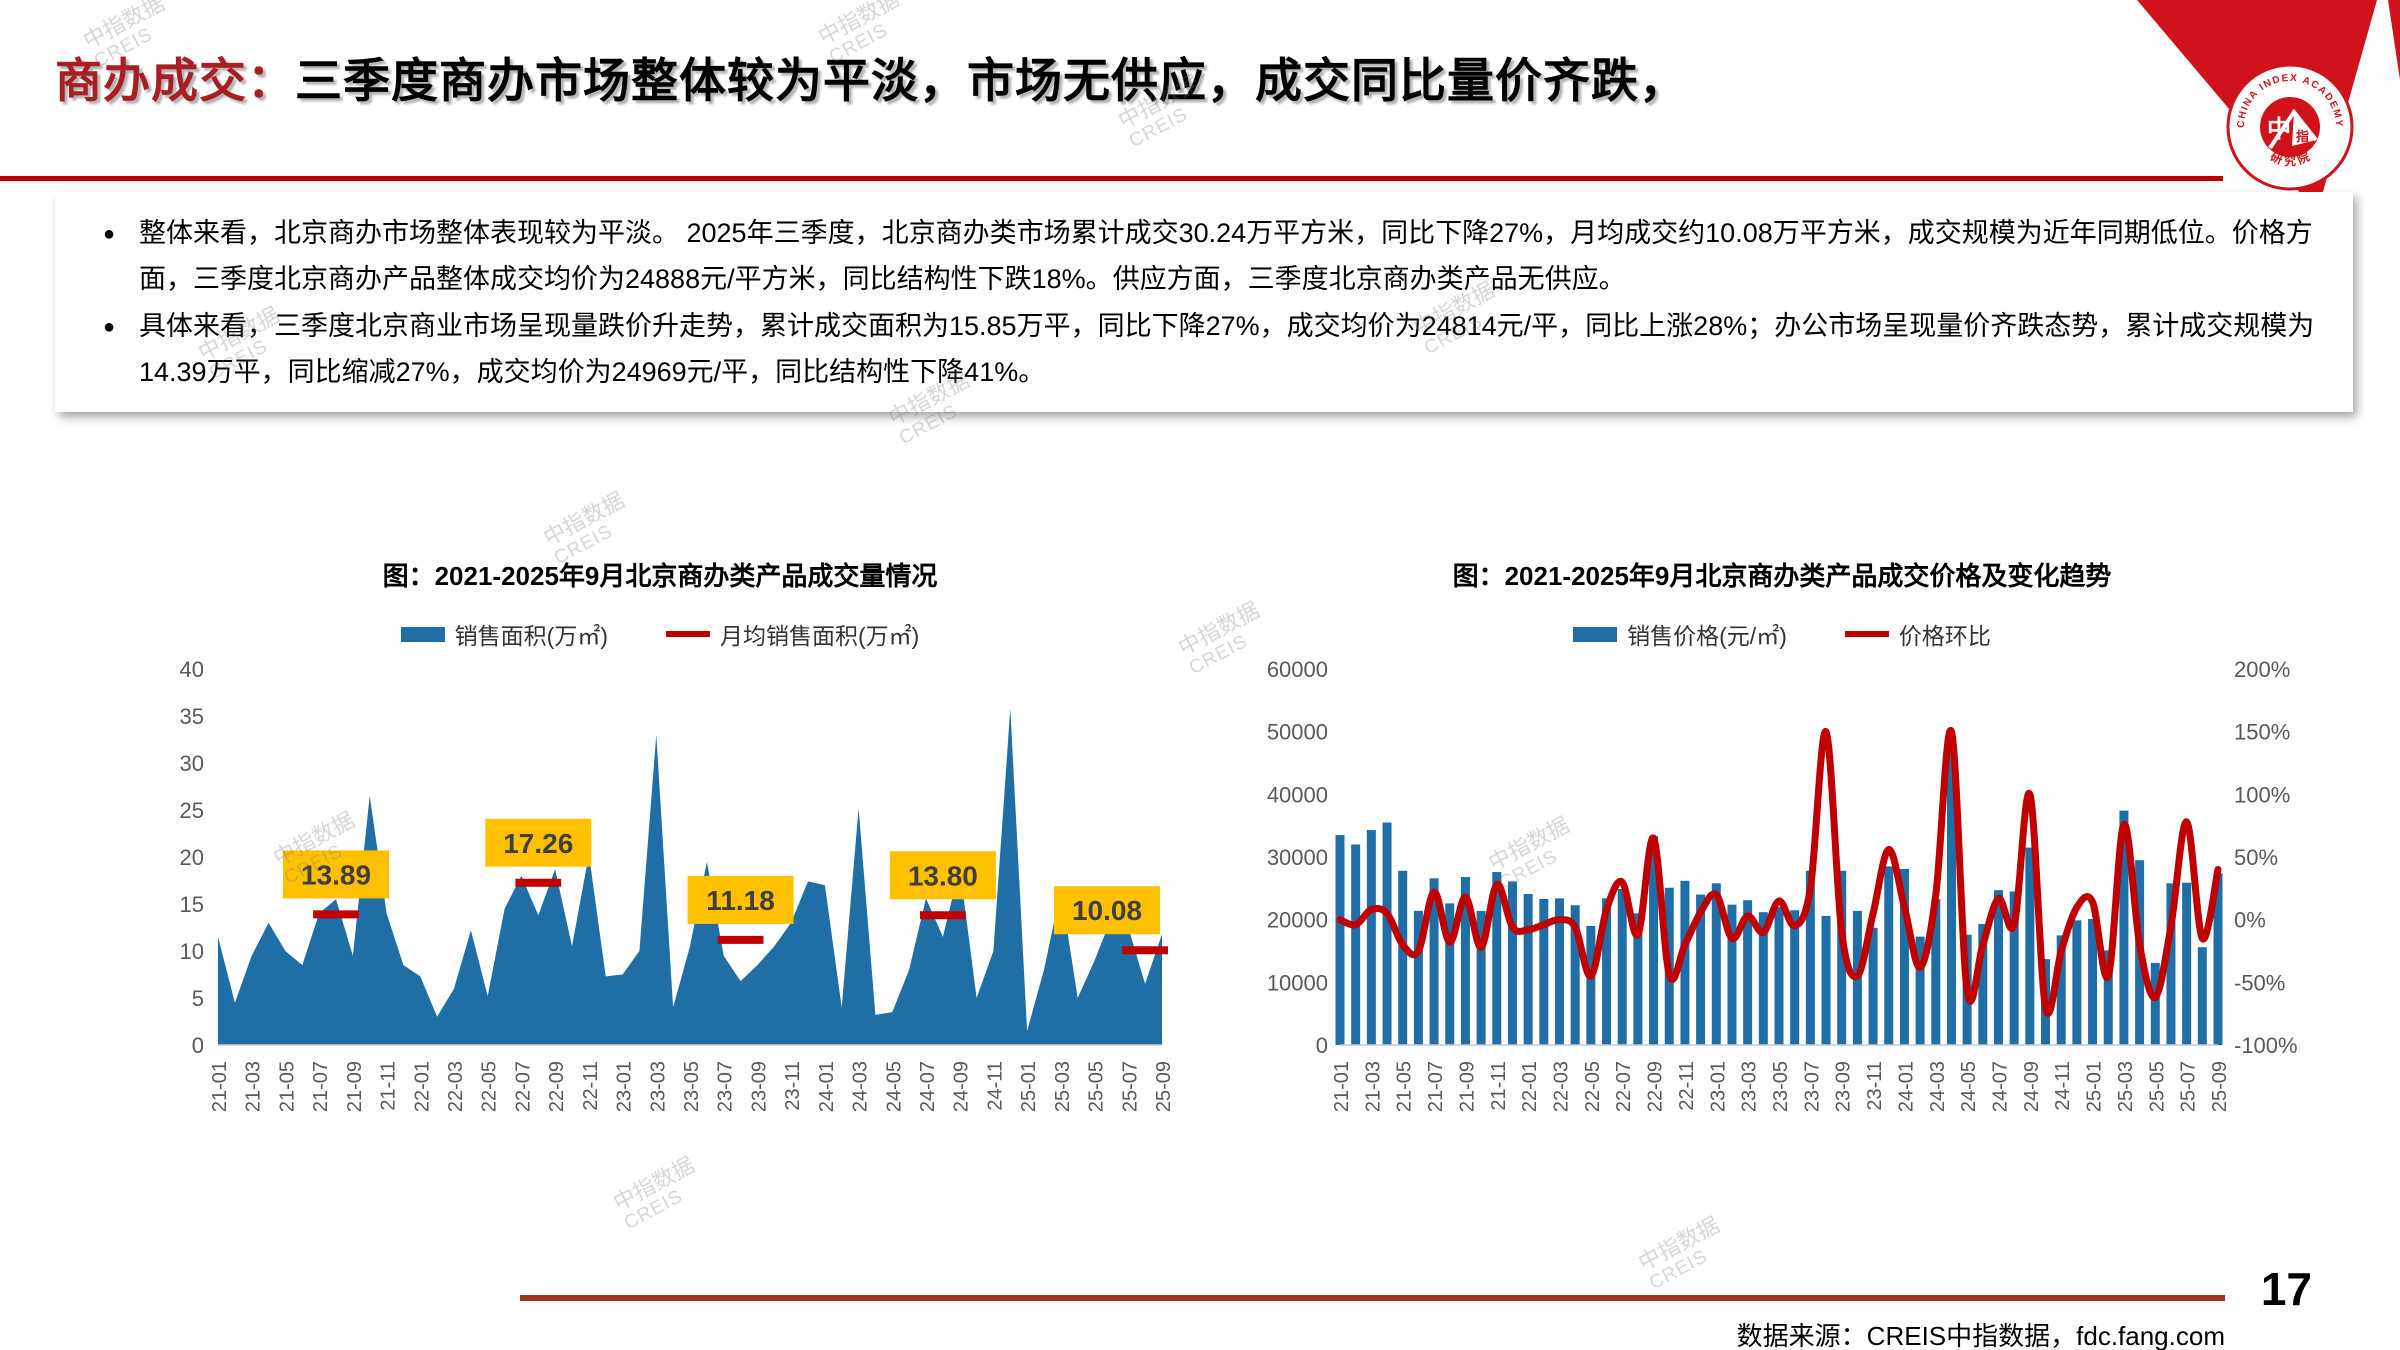  What do you see at coordinates (2262, 732) in the screenshot?
I see `svg-text: 150%` at bounding box center [2262, 732].